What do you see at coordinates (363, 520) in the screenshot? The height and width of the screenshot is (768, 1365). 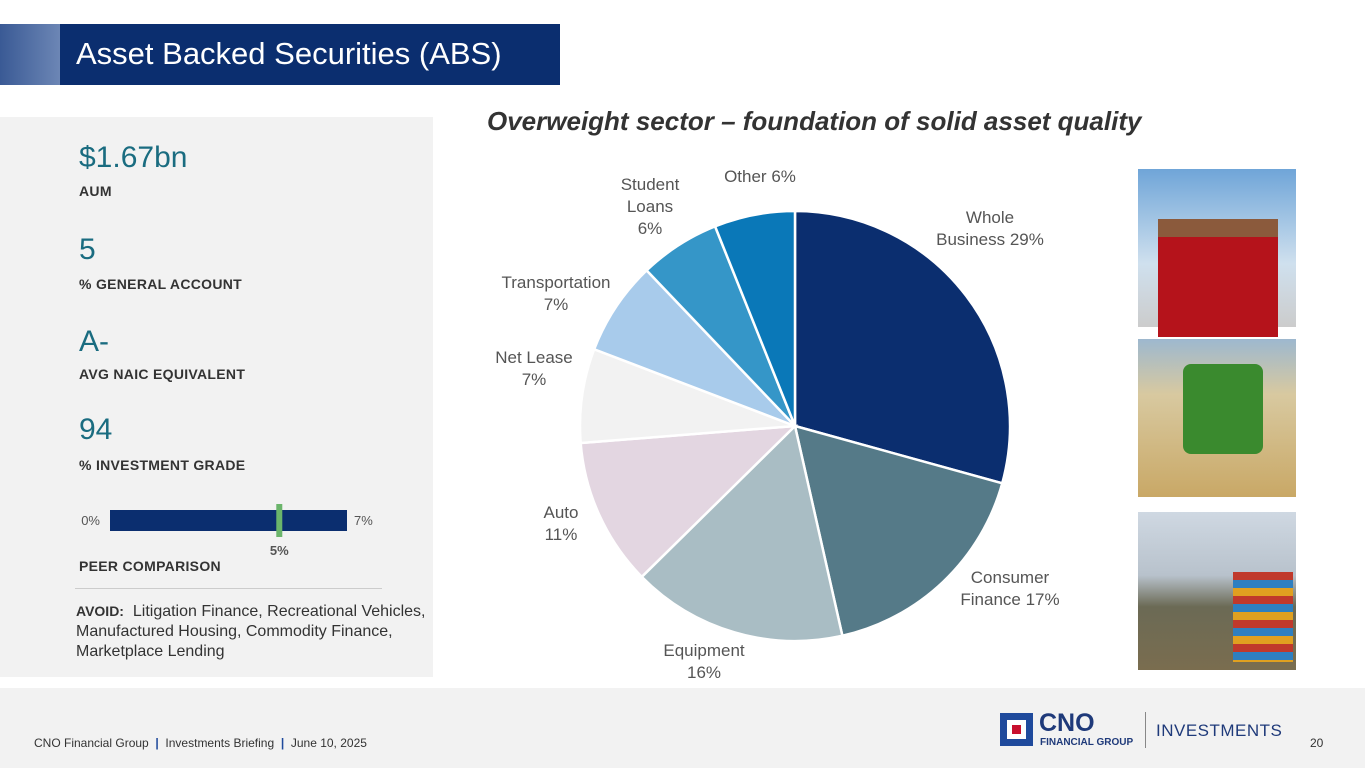 I see `peer-tick-label: 7%` at bounding box center [363, 520].